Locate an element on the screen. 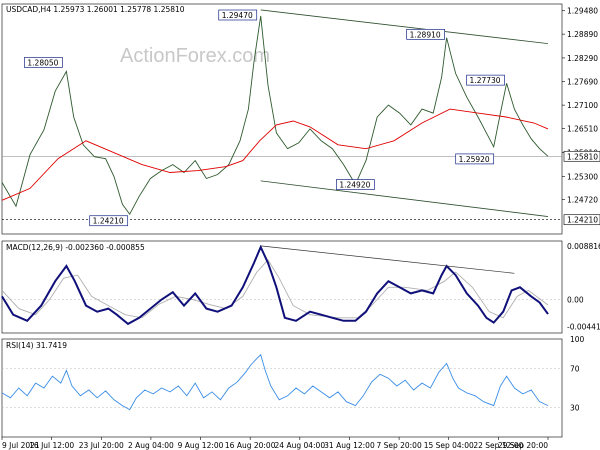 This screenshot has width=600, height=450. upper-channel-line is located at coordinates (404, 27).